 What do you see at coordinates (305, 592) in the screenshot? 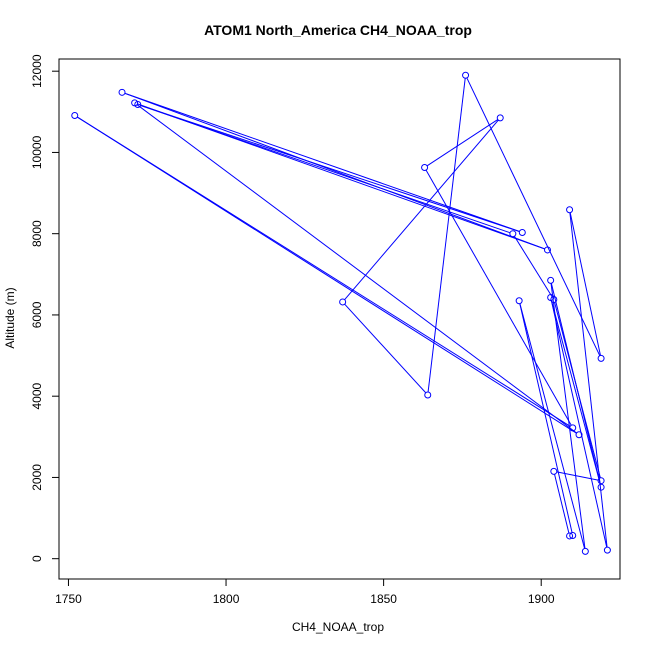
I see `x-axis: 1750 1800 1850 1900` at bounding box center [305, 592].